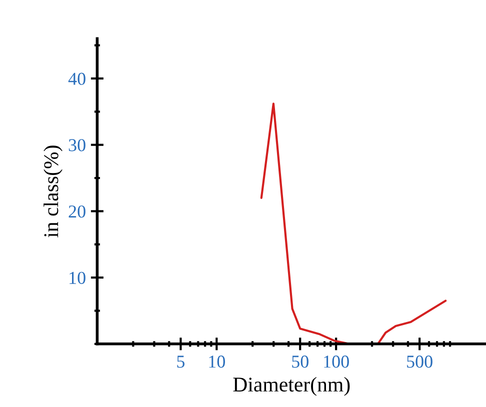 Image resolution: width=486 pixels, height=407 pixels. What do you see at coordinates (53, 192) in the screenshot?
I see `y-axis-title: in class(%)` at bounding box center [53, 192].